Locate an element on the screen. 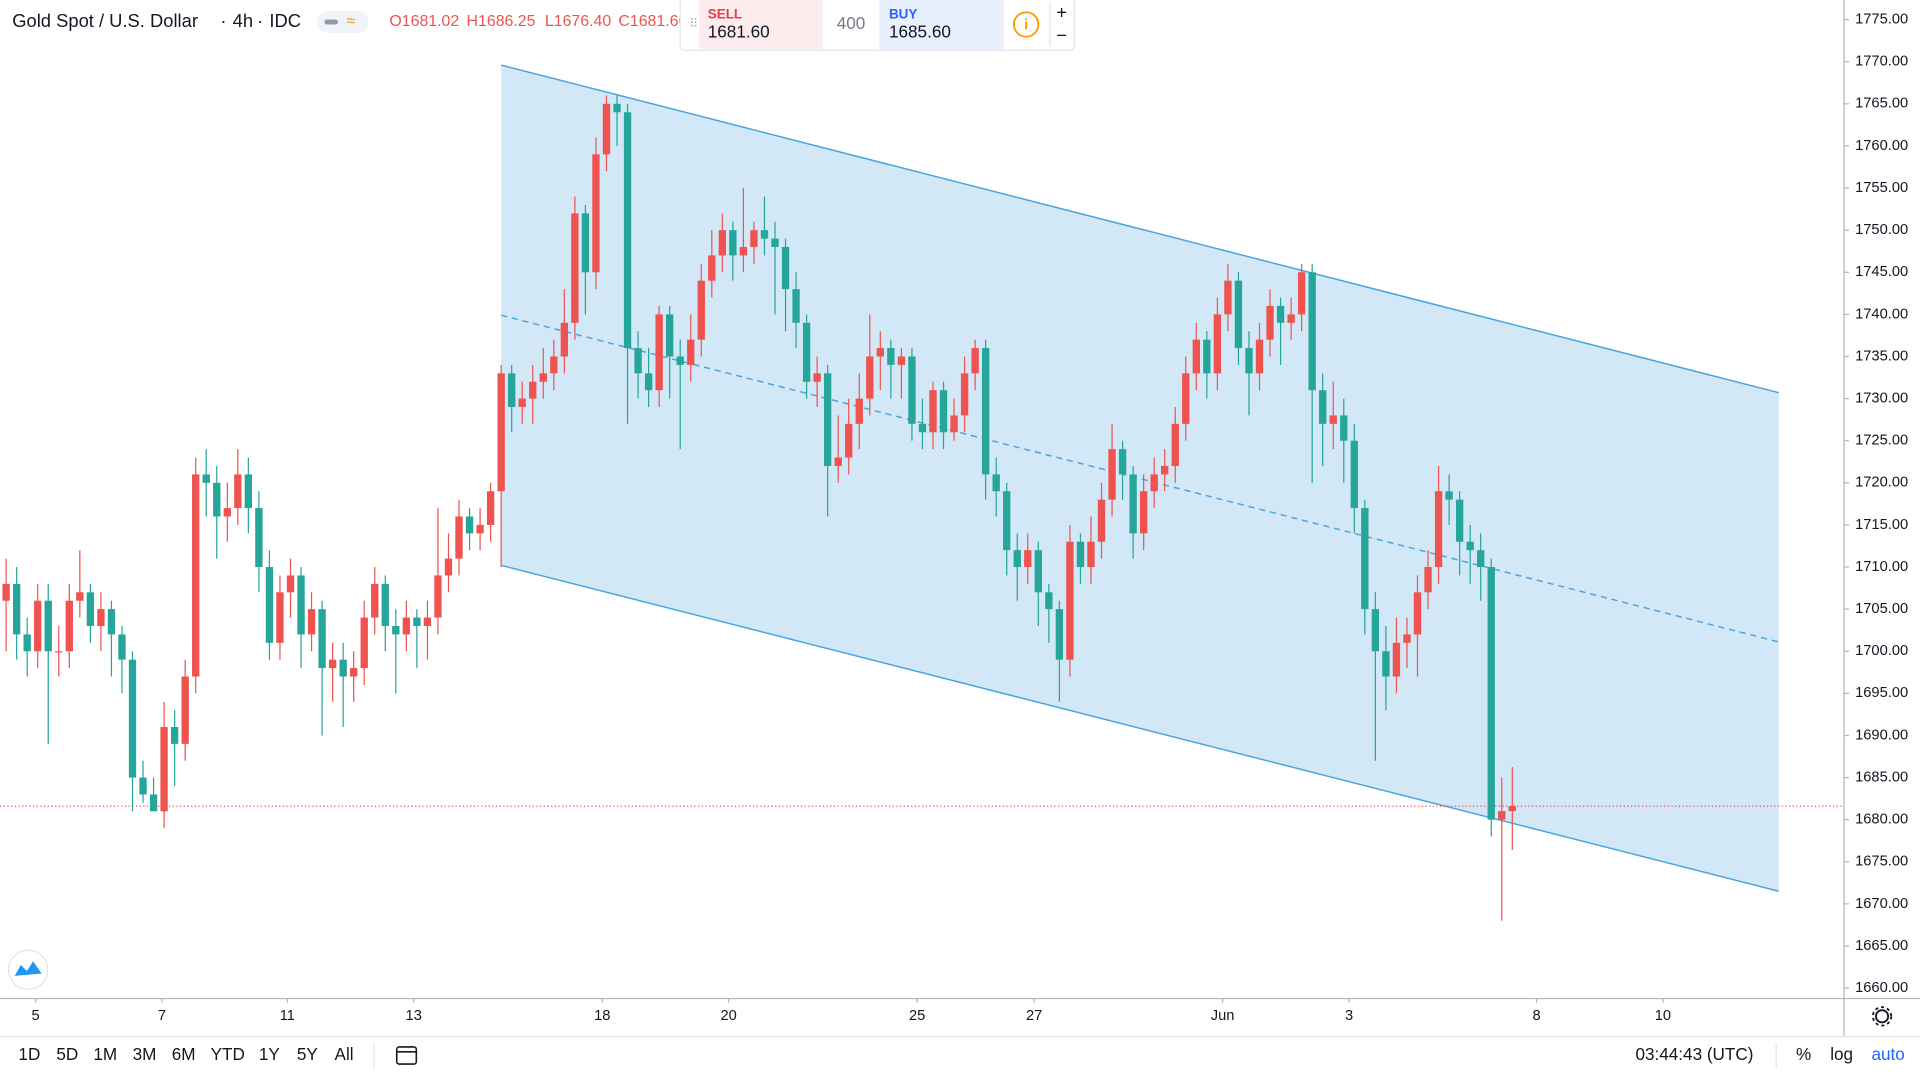 Image resolution: width=1920 pixels, height=1080 pixels. ohlc-high: H1686.25 is located at coordinates (501, 21).